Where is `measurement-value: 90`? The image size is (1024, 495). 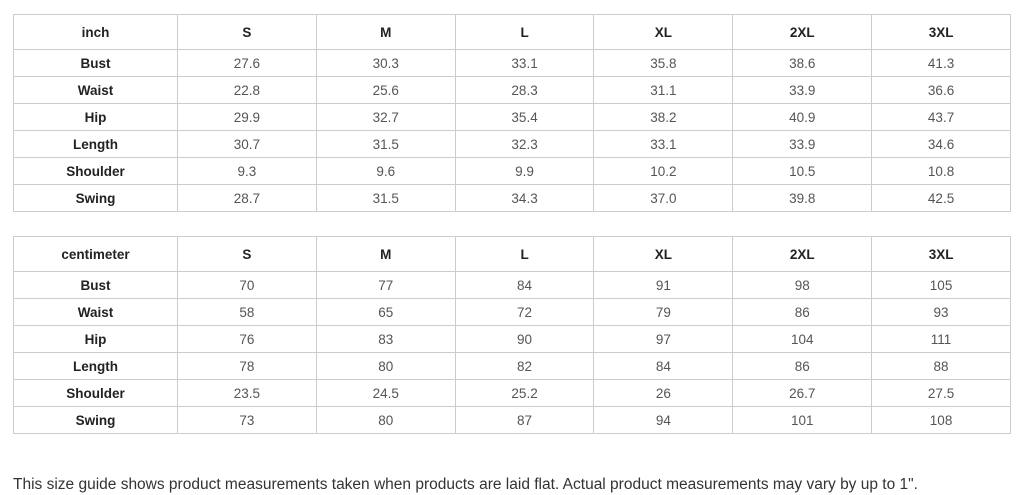 measurement-value: 90 is located at coordinates (524, 339).